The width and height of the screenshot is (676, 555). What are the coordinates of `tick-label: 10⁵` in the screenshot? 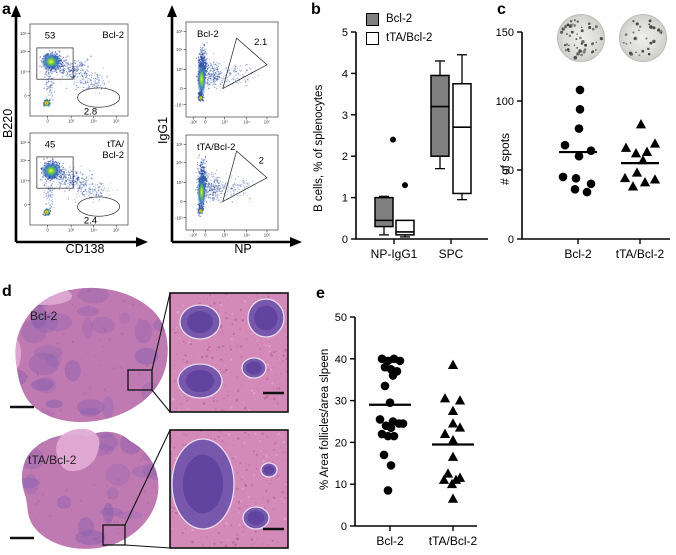 It's located at (116, 121).